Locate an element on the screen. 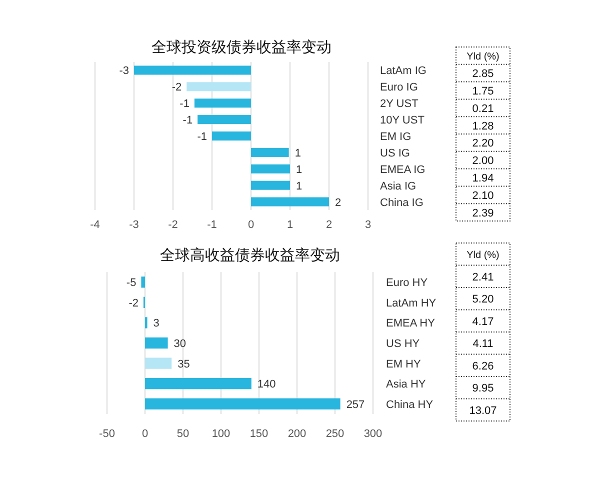 This screenshot has height=480, width=600. text: 2.39 is located at coordinates (483, 213).